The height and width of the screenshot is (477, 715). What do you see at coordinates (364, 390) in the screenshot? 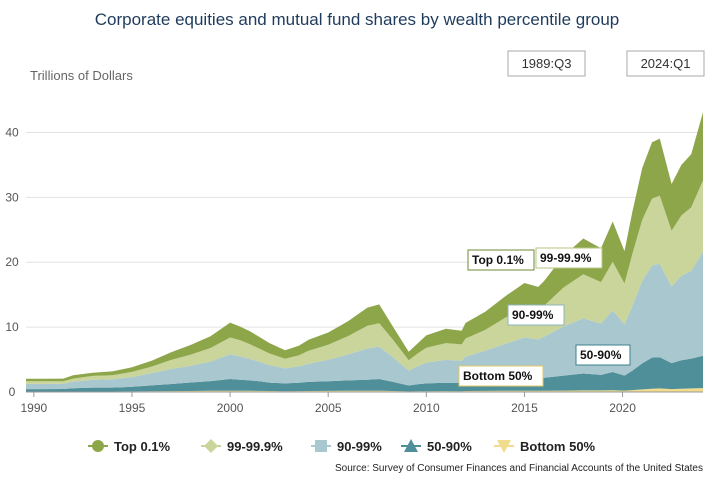
I see `area-bottom-50-` at bounding box center [364, 390].